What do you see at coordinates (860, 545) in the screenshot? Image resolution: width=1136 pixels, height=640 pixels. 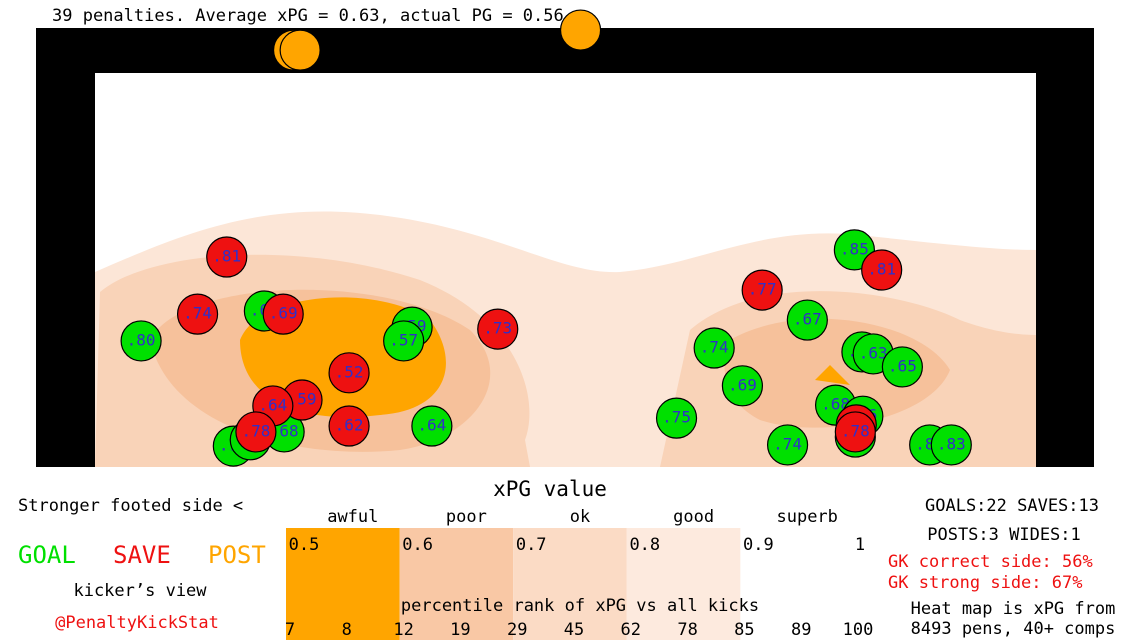 I see `colorbar-tick-label: 1` at bounding box center [860, 545].